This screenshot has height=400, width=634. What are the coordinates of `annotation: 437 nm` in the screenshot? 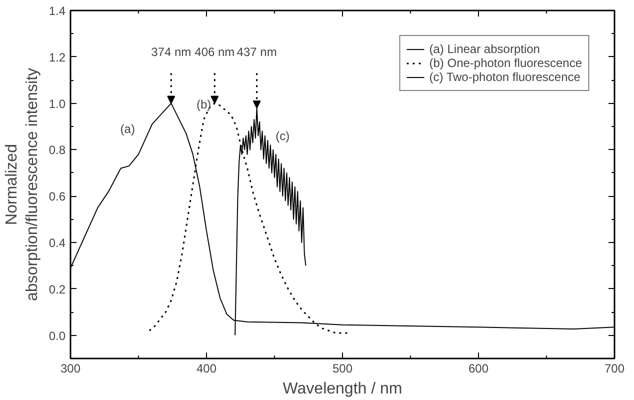 It's located at (256, 52).